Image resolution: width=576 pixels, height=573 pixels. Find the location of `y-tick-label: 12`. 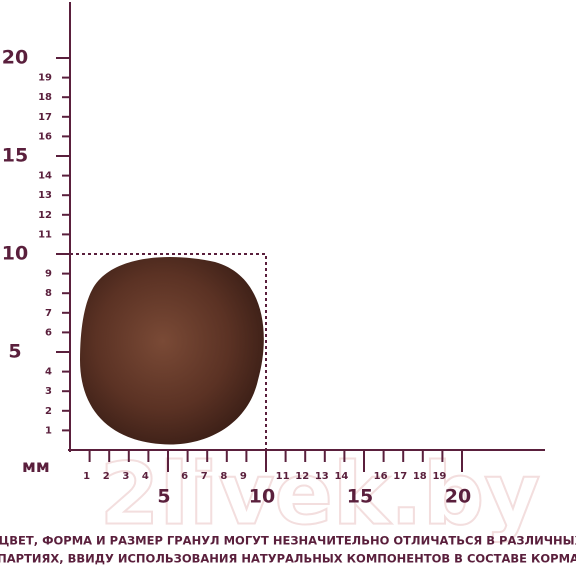

y-tick-label: 12 is located at coordinates (45, 215).